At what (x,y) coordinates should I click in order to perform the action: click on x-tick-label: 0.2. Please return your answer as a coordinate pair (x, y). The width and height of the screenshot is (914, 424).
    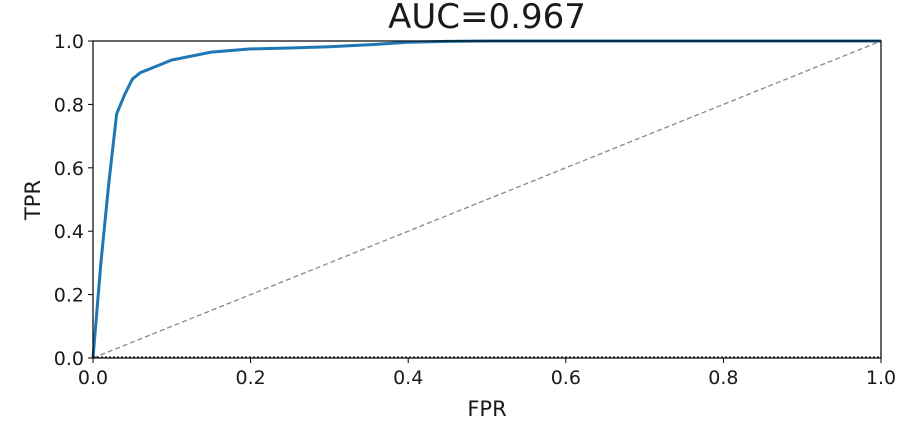
    Looking at the image, I should click on (250, 378).